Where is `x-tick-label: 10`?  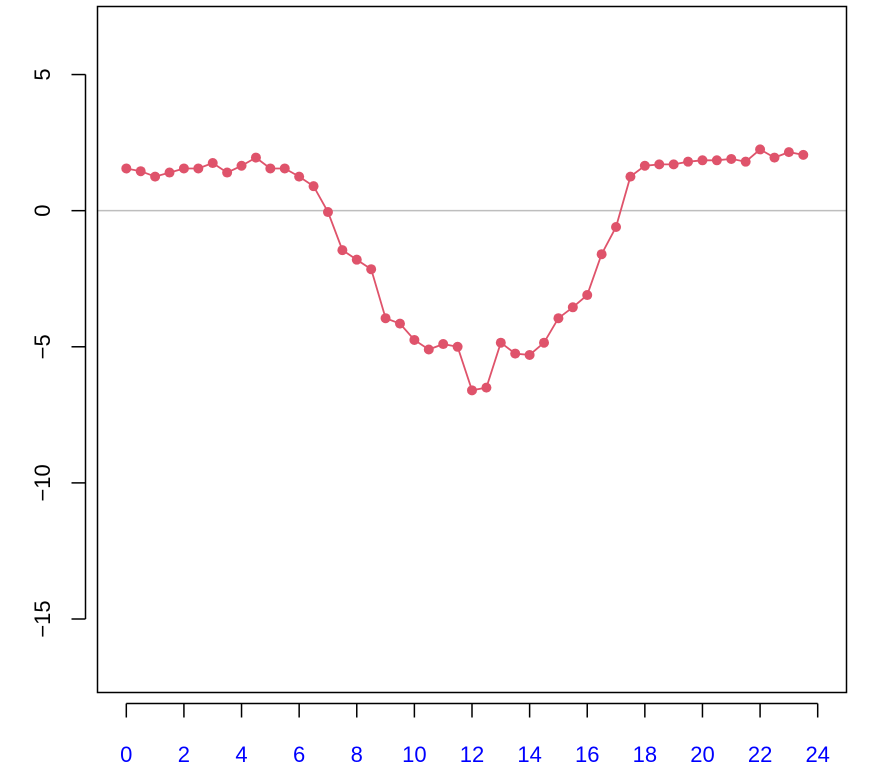 x-tick-label: 10 is located at coordinates (414, 754).